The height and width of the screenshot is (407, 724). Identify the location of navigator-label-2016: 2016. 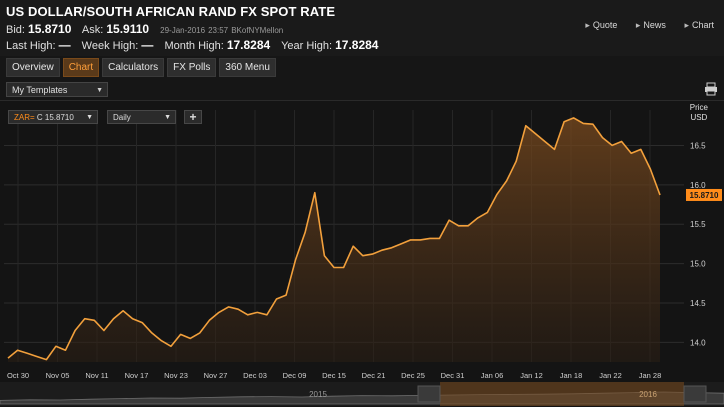
(648, 394).